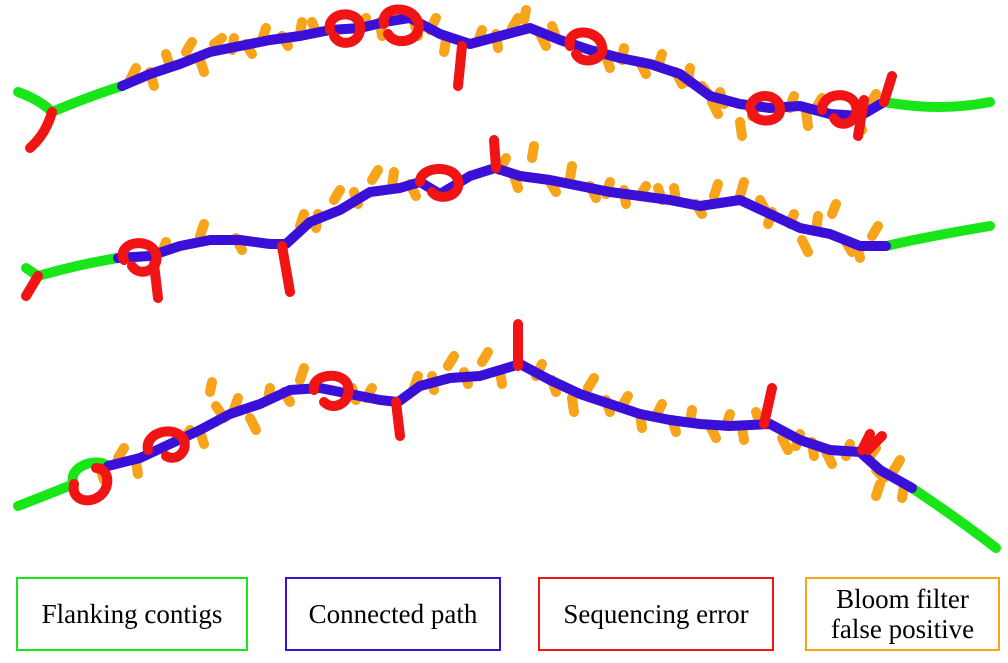  What do you see at coordinates (902, 614) in the screenshot?
I see `legend-bloom-filter-false-positive: Bloom filter false positive` at bounding box center [902, 614].